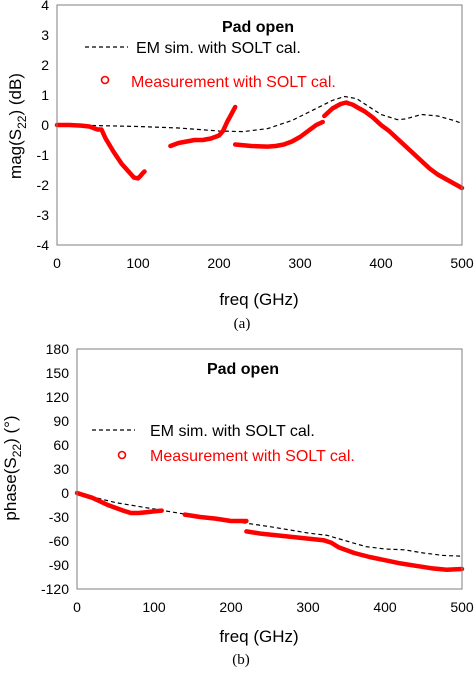 This screenshot has height=676, width=474. What do you see at coordinates (138, 263) in the screenshot?
I see `chart-a-xtick-label: 100` at bounding box center [138, 263].